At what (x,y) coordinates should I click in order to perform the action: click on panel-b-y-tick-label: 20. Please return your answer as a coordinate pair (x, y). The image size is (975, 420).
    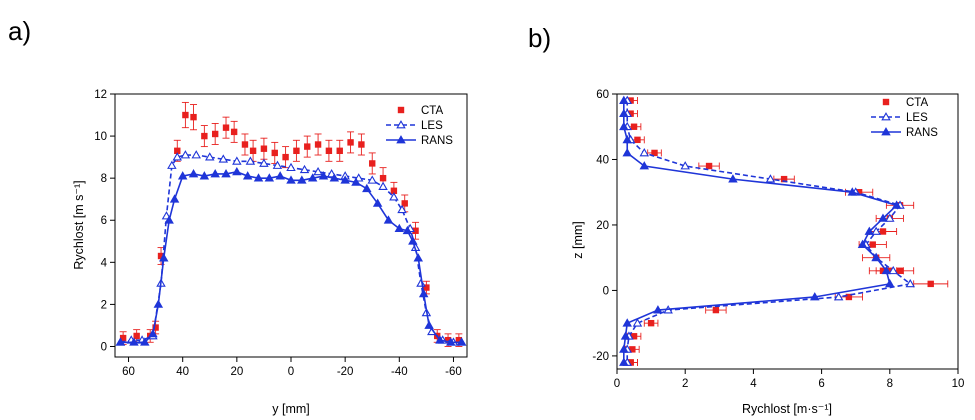
    Looking at the image, I should click on (602, 226).